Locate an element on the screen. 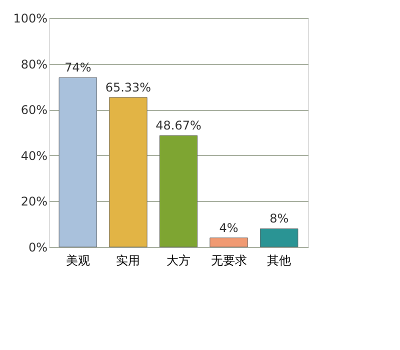  data-label: 4% is located at coordinates (228, 227).